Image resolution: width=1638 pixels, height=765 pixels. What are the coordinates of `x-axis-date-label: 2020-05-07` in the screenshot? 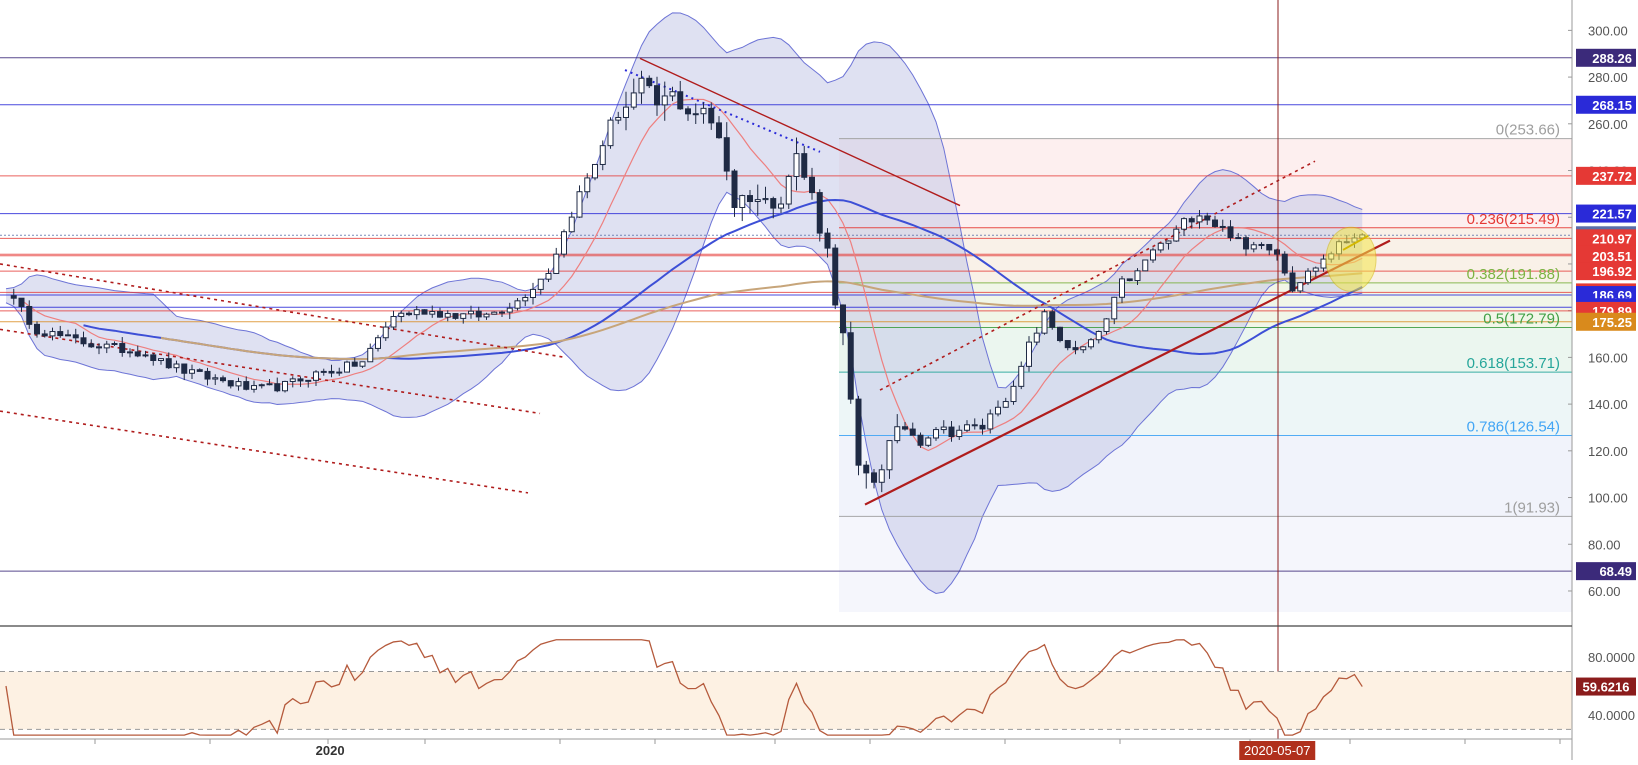 It's located at (1277, 750).